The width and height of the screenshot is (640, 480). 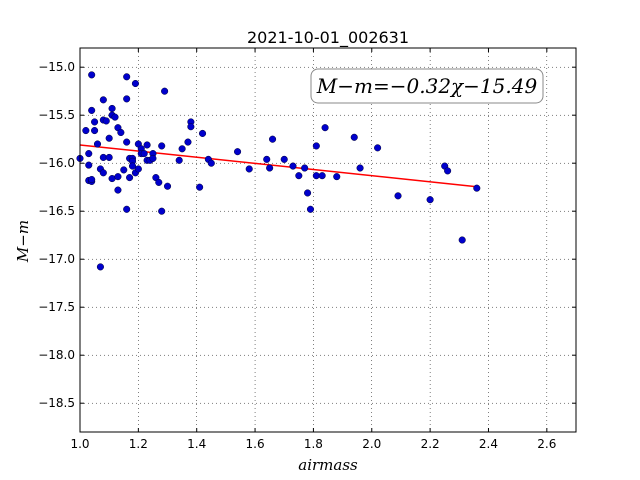 I want to click on chart-title: 2021-10-01_002631, so click(x=328, y=38).